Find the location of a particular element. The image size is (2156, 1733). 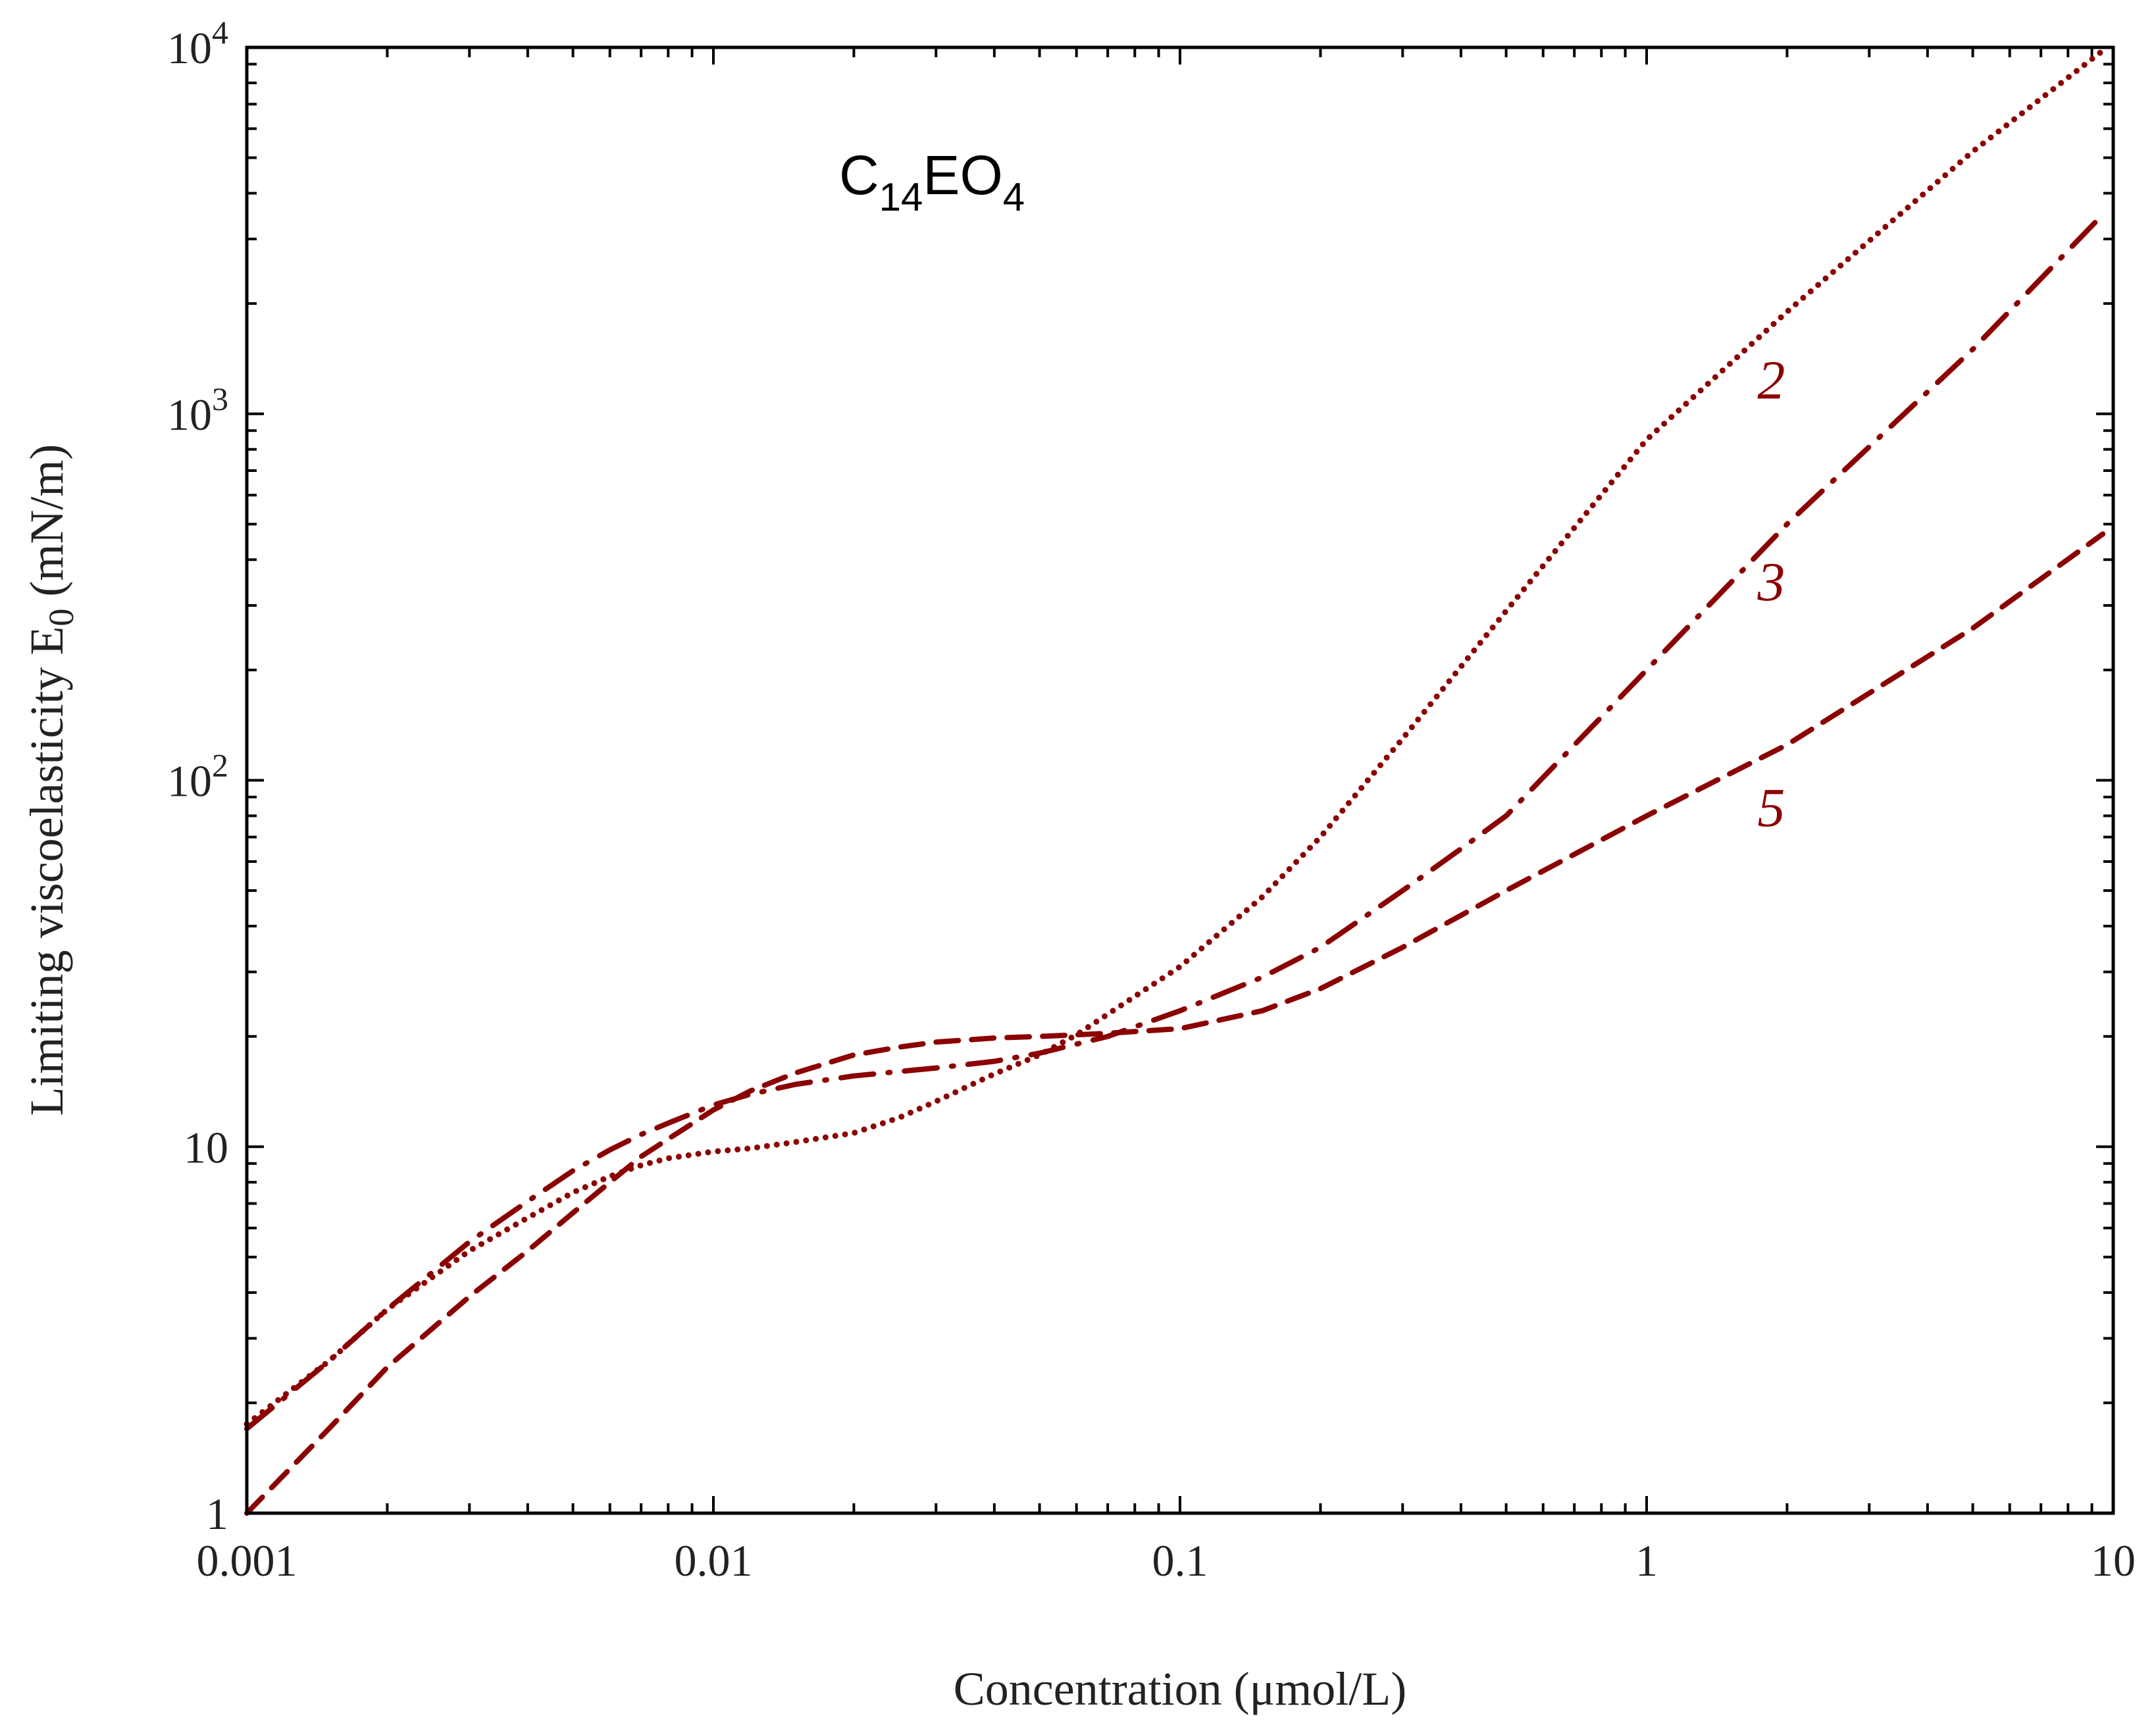

y-tick-label: 10³ is located at coordinates (197, 410).